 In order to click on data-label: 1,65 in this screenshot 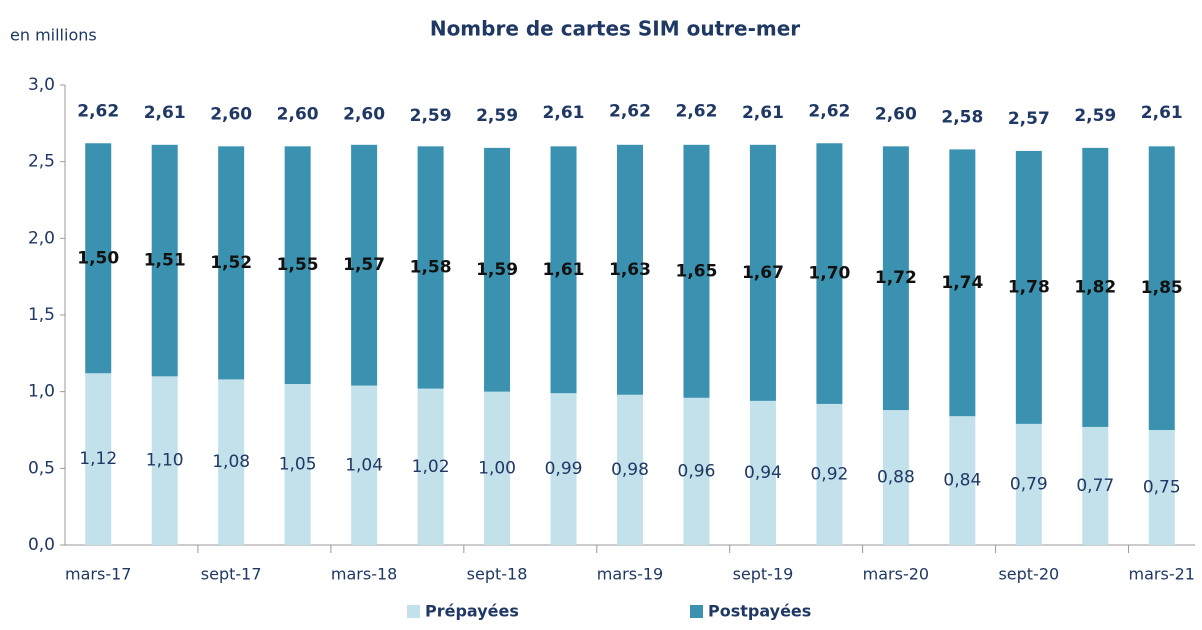, I will do `click(696, 271)`.